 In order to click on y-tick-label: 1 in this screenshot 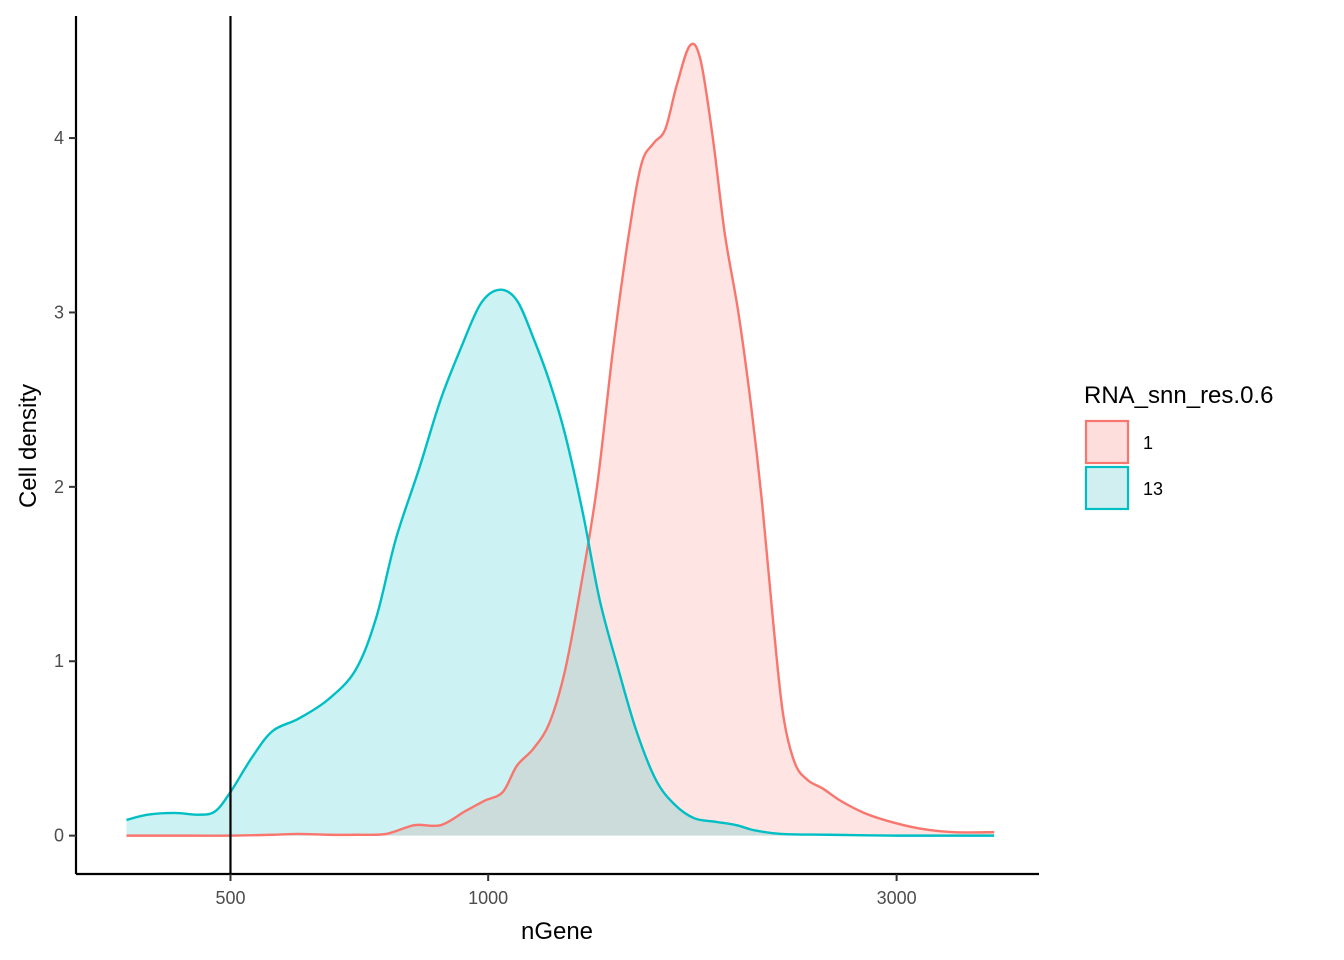, I will do `click(59, 661)`.